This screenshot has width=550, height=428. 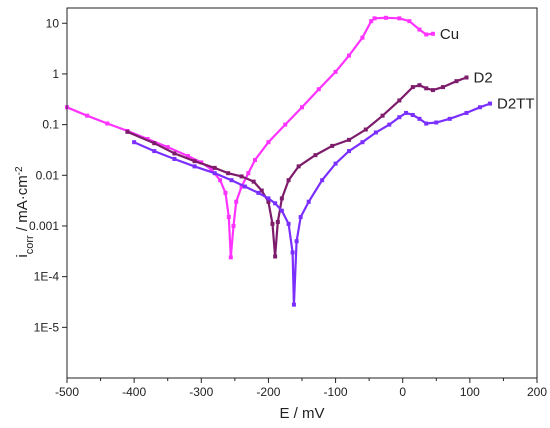 I want to click on y-axis: 1E-5 1E-4 0.001 0.01 0.1 1 10, so click(x=48, y=175).